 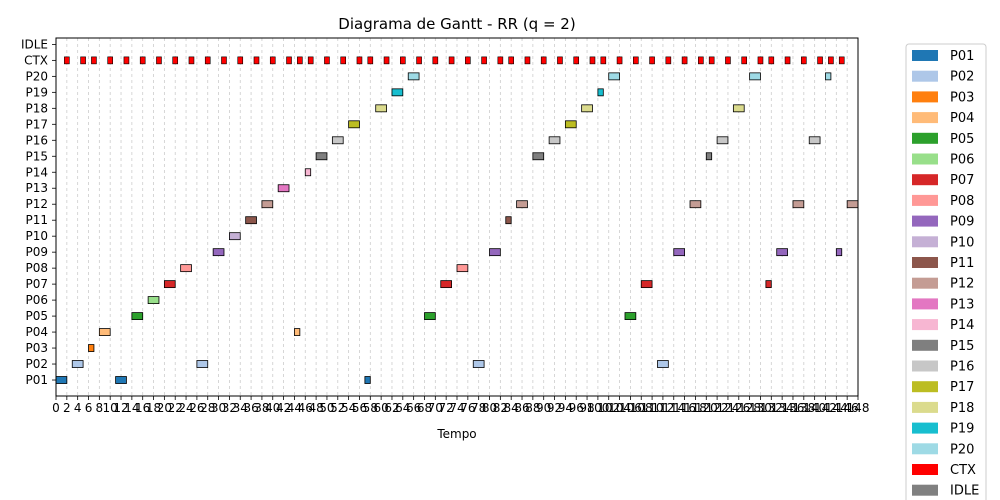 What do you see at coordinates (673, 408) in the screenshot?
I see `x-tick-label: 114` at bounding box center [673, 408].